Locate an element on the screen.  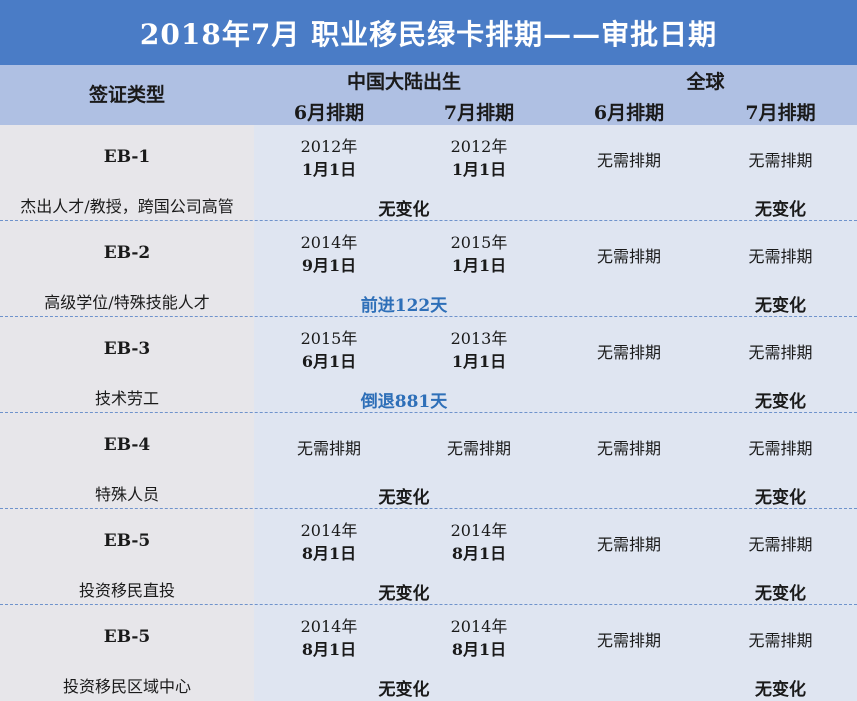
header-china-june: 6月排期 is located at coordinates (329, 113).